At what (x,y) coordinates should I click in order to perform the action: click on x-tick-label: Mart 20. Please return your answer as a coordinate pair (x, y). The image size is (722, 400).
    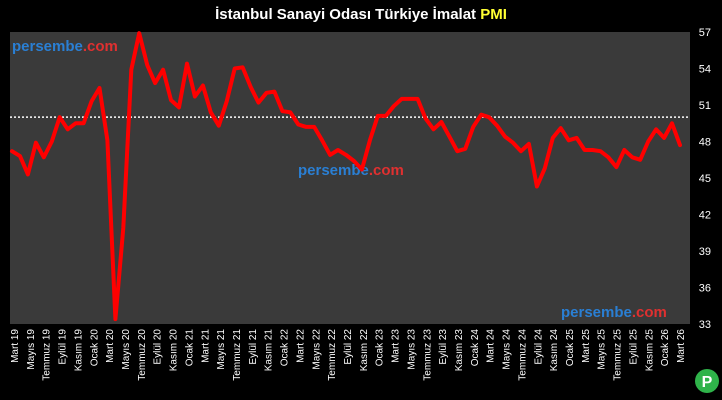
    Looking at the image, I should click on (110, 346).